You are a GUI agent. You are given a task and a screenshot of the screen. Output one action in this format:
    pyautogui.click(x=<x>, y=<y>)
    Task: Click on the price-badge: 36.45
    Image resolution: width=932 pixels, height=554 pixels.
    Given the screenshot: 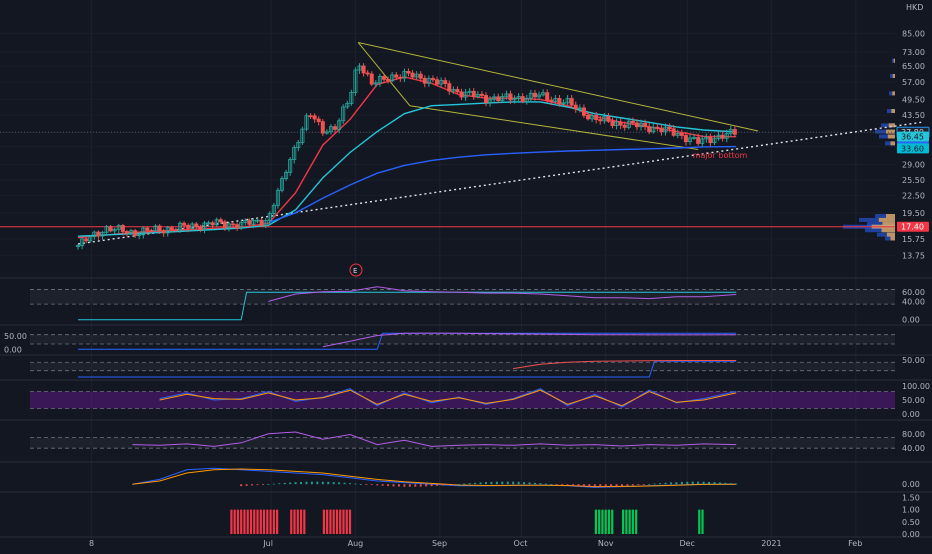 What is the action you would take?
    pyautogui.click(x=913, y=136)
    